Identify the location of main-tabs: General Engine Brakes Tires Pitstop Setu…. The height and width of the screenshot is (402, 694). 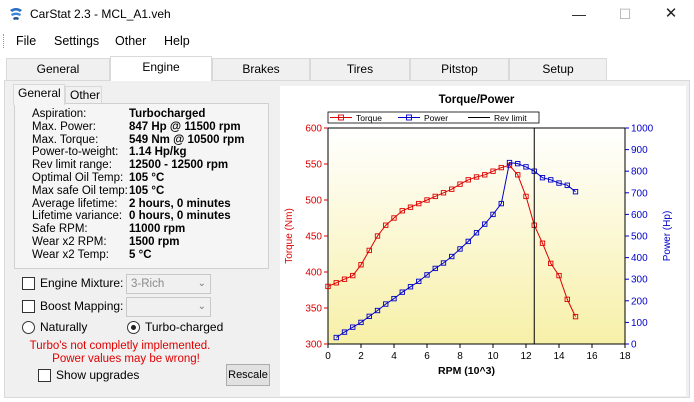
(347, 68).